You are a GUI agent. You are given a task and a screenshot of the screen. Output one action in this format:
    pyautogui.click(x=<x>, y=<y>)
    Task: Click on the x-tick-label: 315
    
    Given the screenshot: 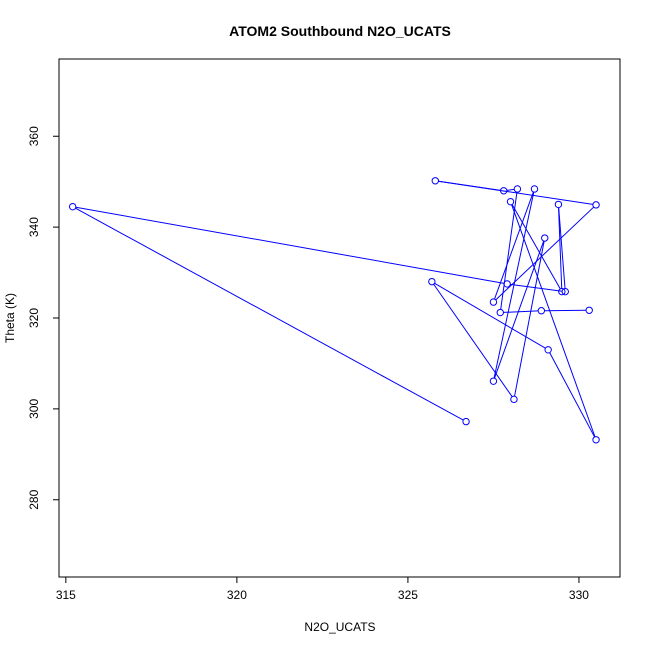 What is the action you would take?
    pyautogui.click(x=66, y=595)
    